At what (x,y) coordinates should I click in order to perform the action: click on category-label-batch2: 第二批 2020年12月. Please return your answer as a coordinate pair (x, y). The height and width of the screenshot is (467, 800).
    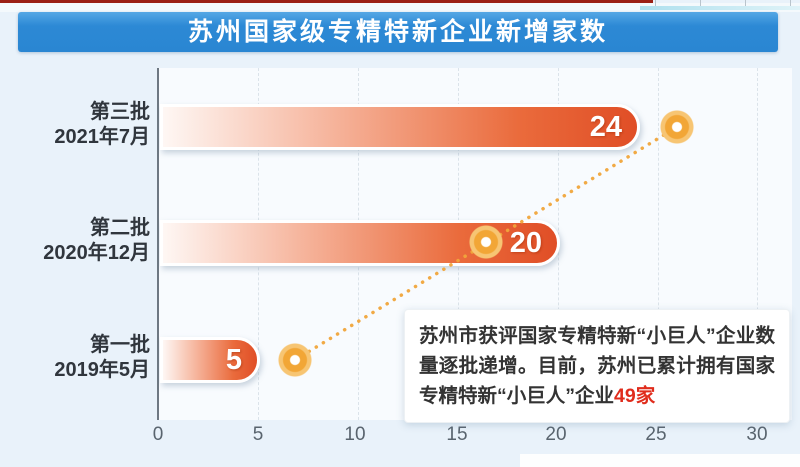
    Looking at the image, I should click on (82, 241).